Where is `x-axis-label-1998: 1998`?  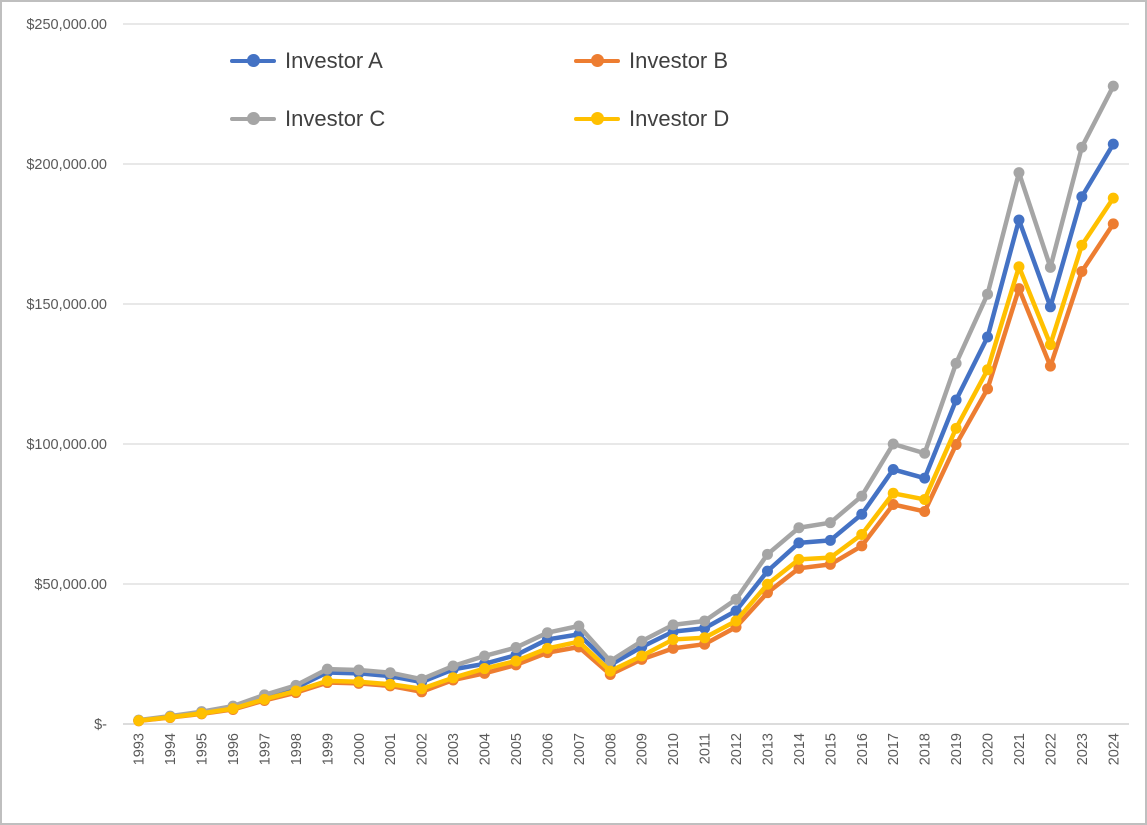 x-axis-label-1998: 1998 is located at coordinates (297, 749).